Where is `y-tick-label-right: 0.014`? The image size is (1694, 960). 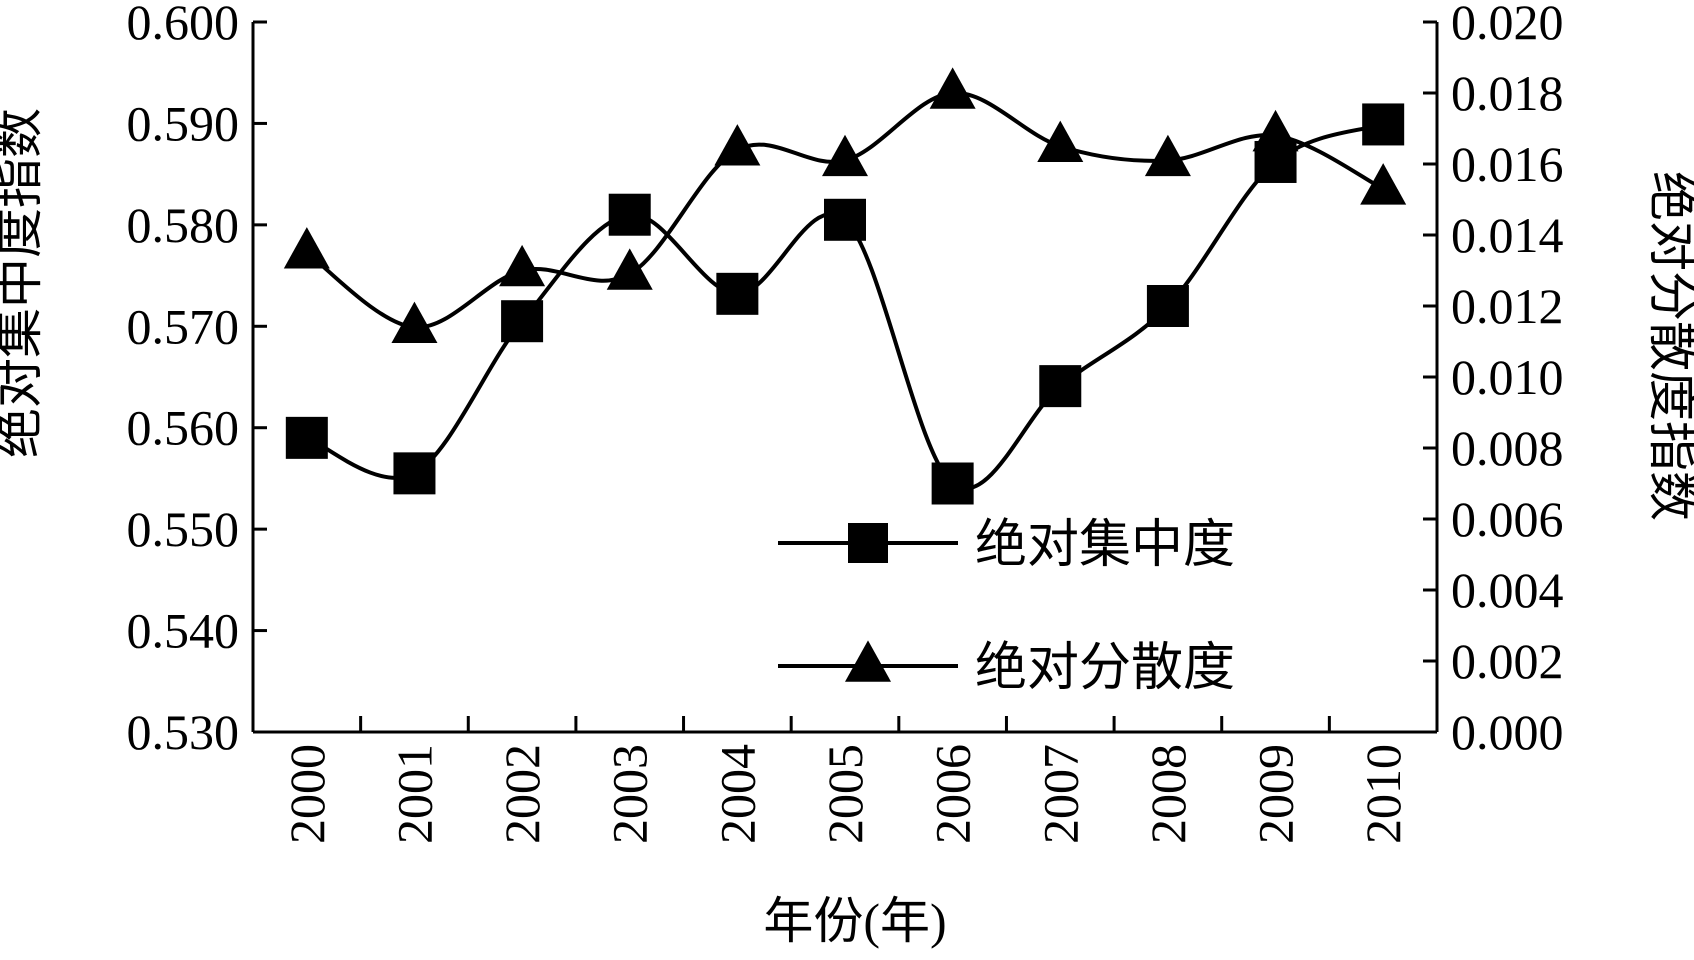
y-tick-label-right: 0.014 is located at coordinates (1507, 235).